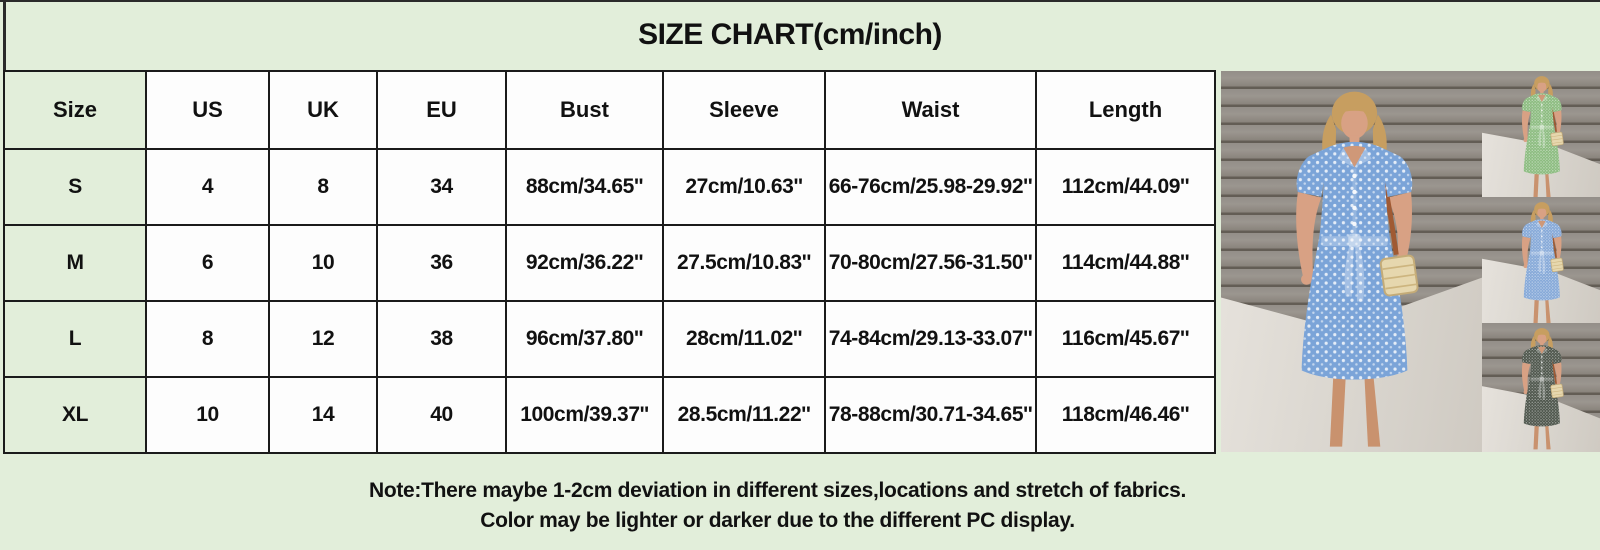  I want to click on size-label-cell: L, so click(75, 339).